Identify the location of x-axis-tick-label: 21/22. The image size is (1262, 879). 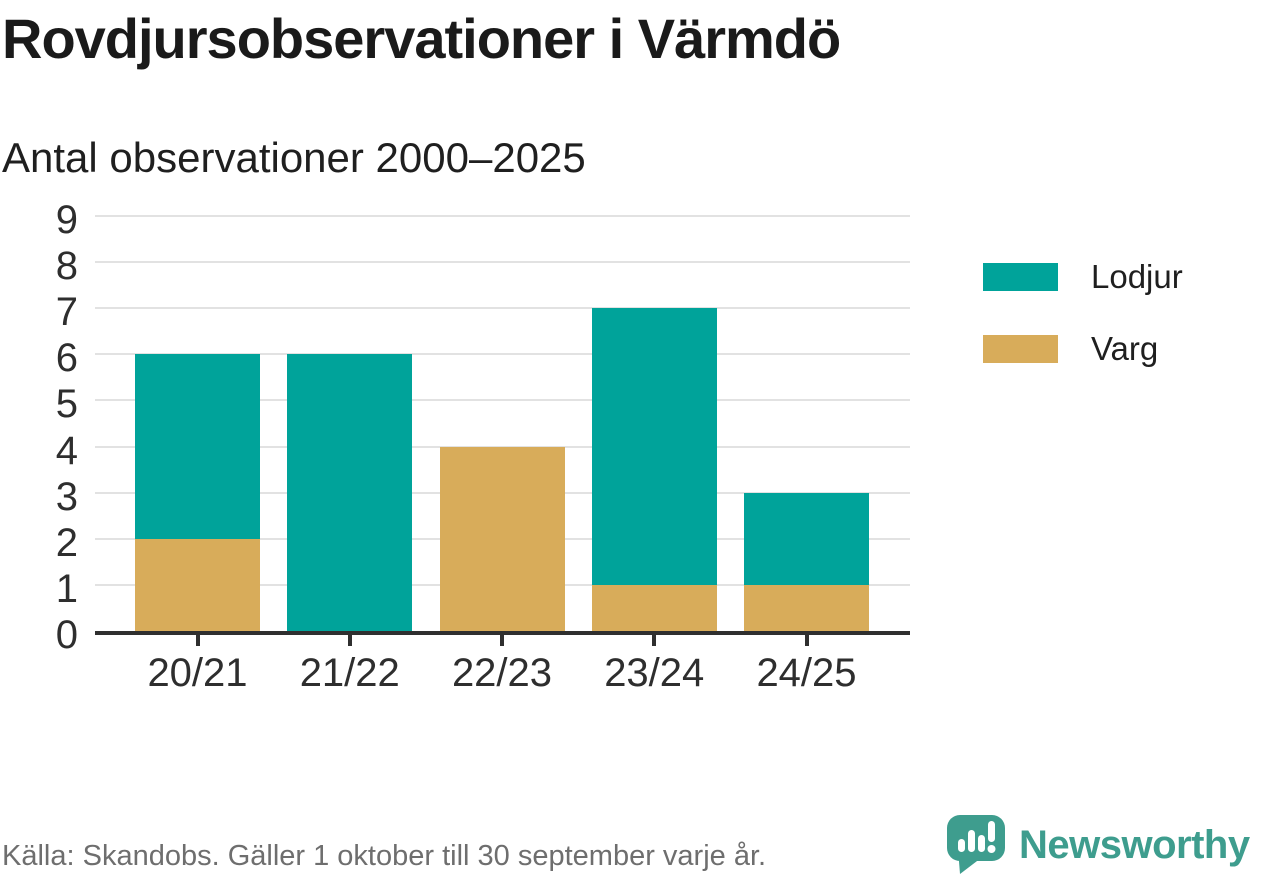
(349, 673).